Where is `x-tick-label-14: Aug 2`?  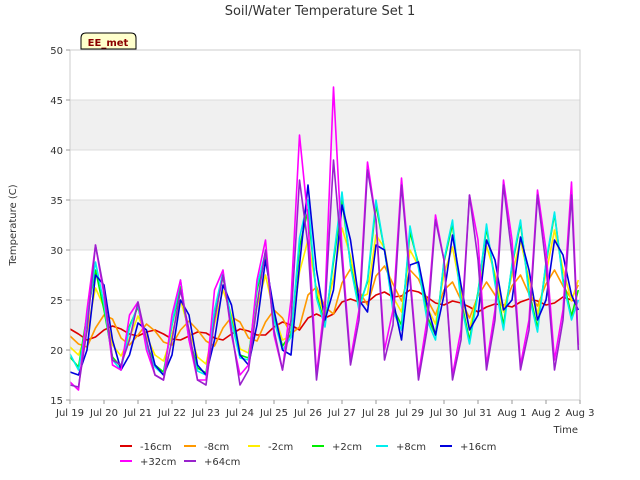 x-tick-label-14: Aug 2 is located at coordinates (545, 413).